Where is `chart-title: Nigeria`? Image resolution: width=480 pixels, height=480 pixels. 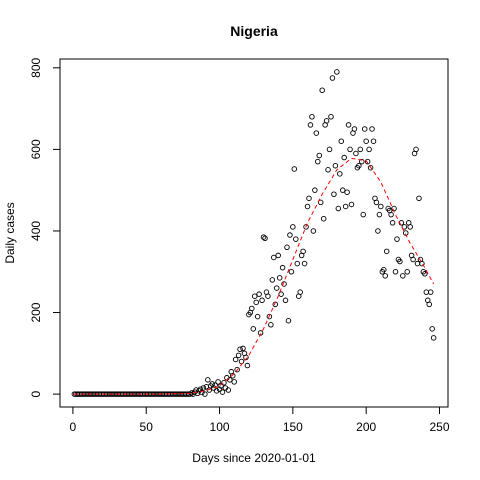 chart-title: Nigeria is located at coordinates (254, 31).